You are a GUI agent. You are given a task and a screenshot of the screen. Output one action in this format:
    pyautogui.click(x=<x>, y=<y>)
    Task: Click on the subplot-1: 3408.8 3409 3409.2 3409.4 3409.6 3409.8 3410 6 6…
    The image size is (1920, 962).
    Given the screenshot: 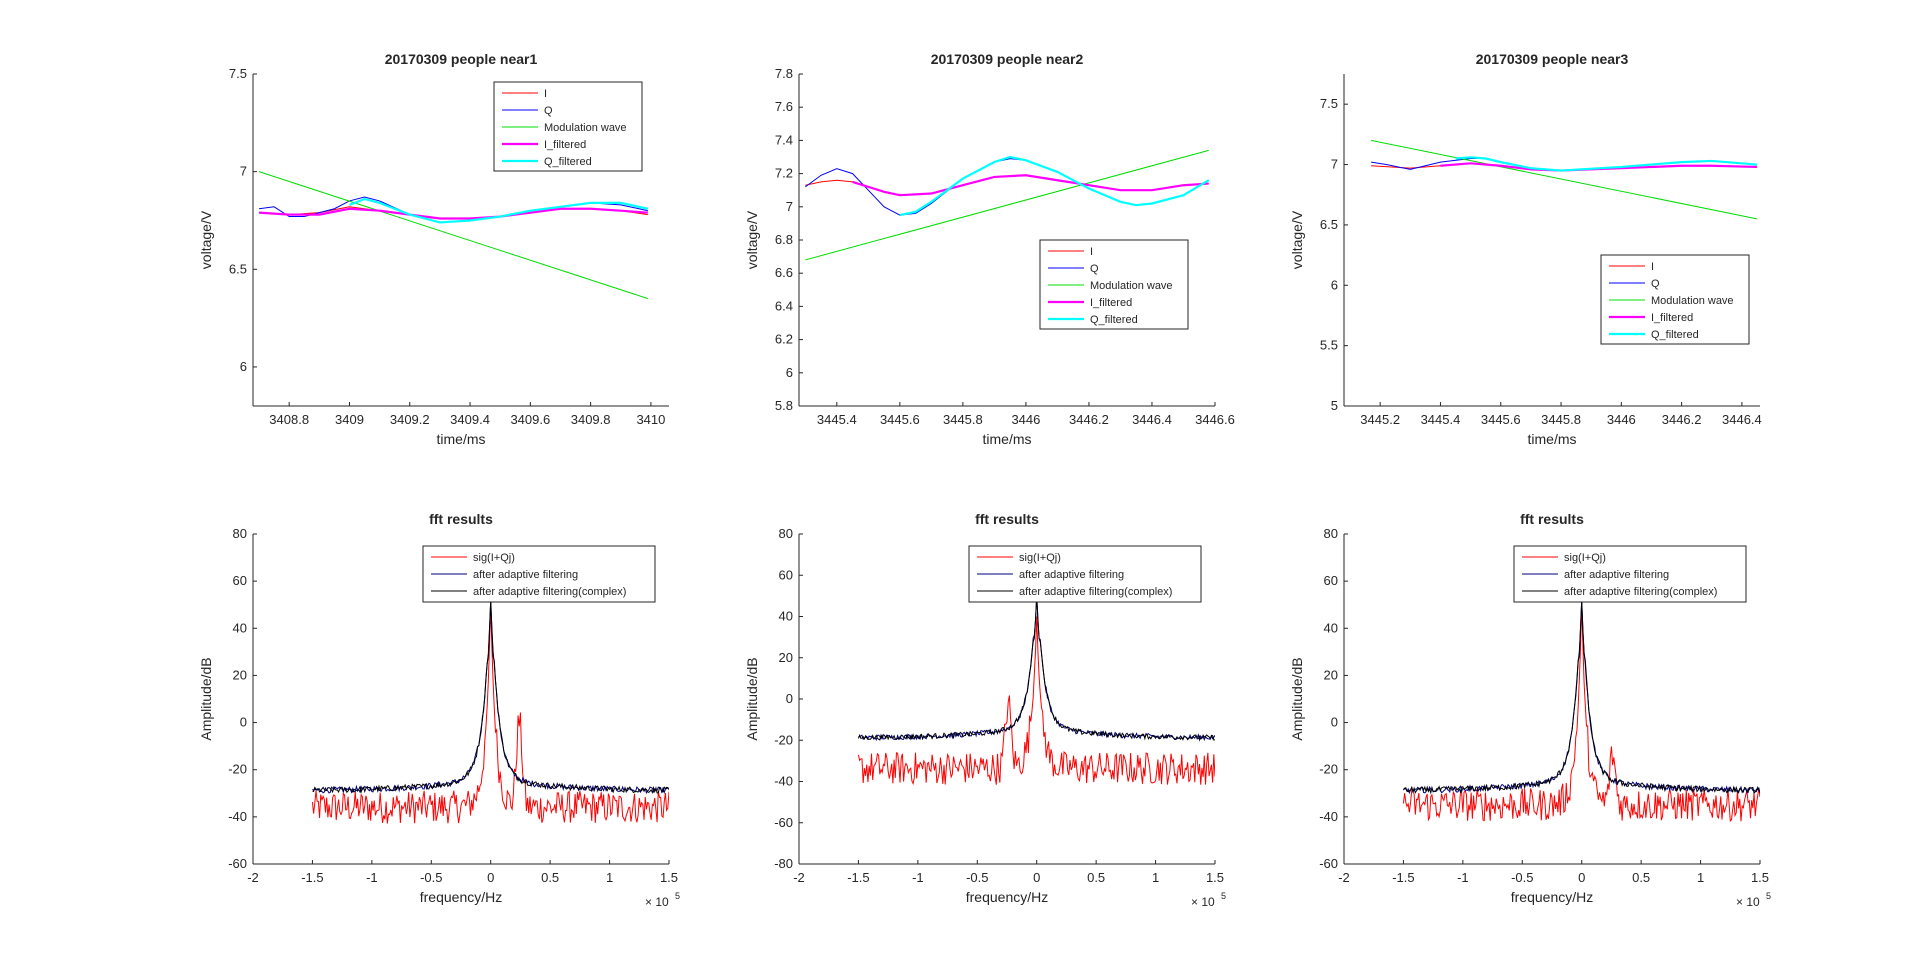 What is the action you would take?
    pyautogui.click(x=433, y=249)
    